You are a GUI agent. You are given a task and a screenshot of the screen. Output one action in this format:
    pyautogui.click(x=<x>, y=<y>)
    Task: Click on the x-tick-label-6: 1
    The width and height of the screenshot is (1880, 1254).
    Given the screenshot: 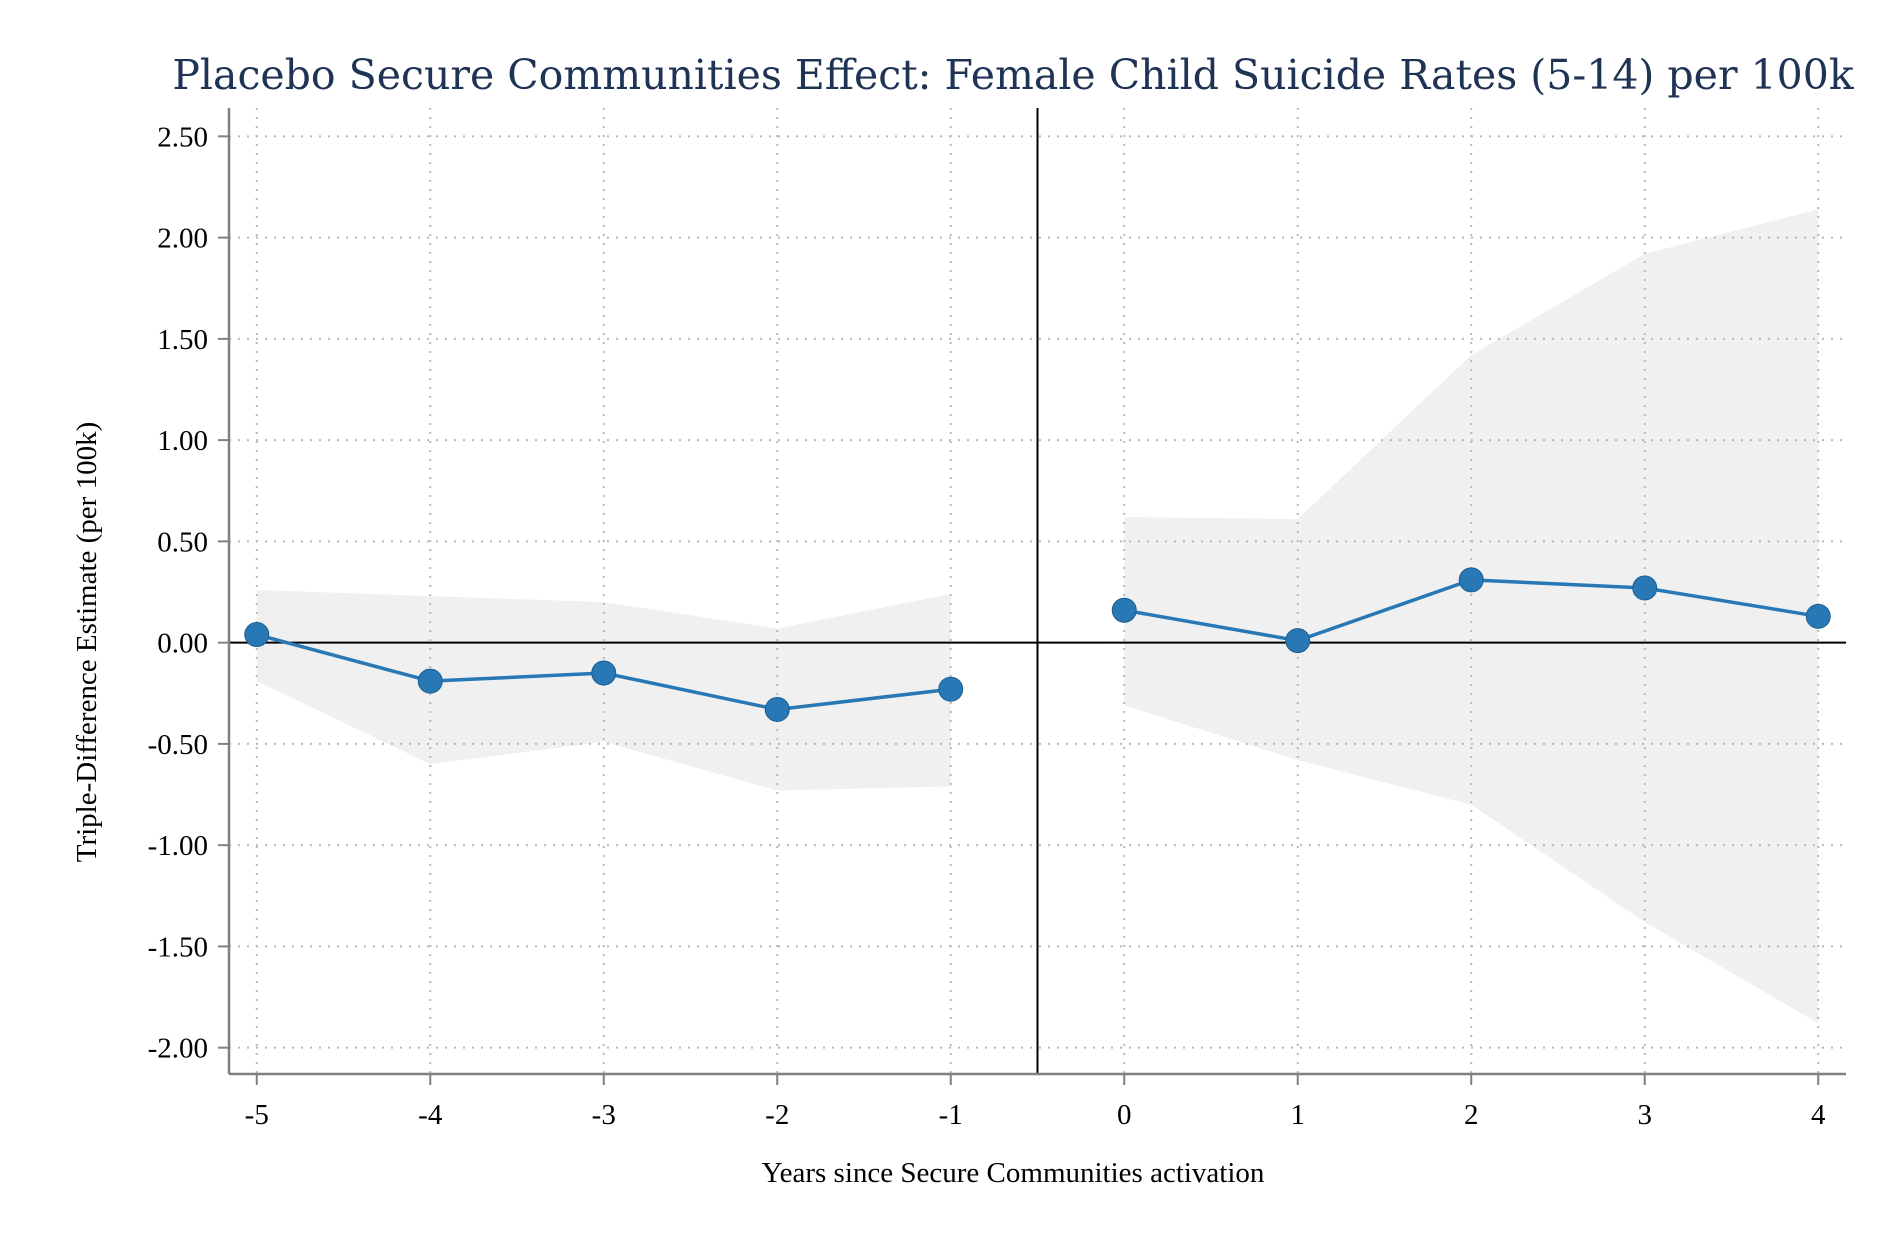 What is the action you would take?
    pyautogui.click(x=1297, y=1115)
    